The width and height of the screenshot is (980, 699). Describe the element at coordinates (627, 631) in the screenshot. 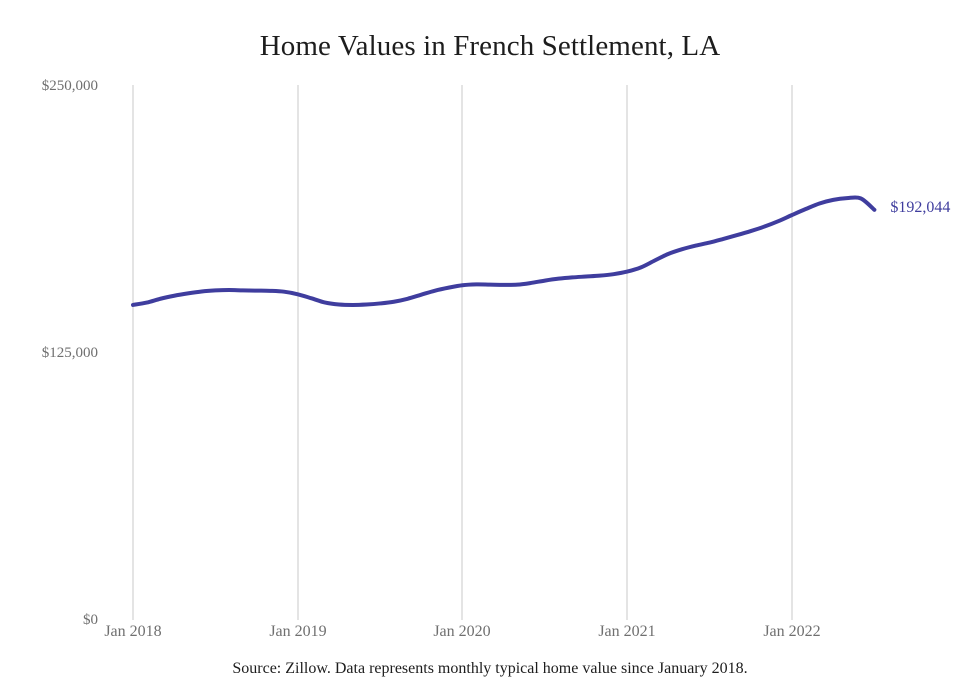

I see `x-axis-tick-jan-2021: Jan 2021` at that location.